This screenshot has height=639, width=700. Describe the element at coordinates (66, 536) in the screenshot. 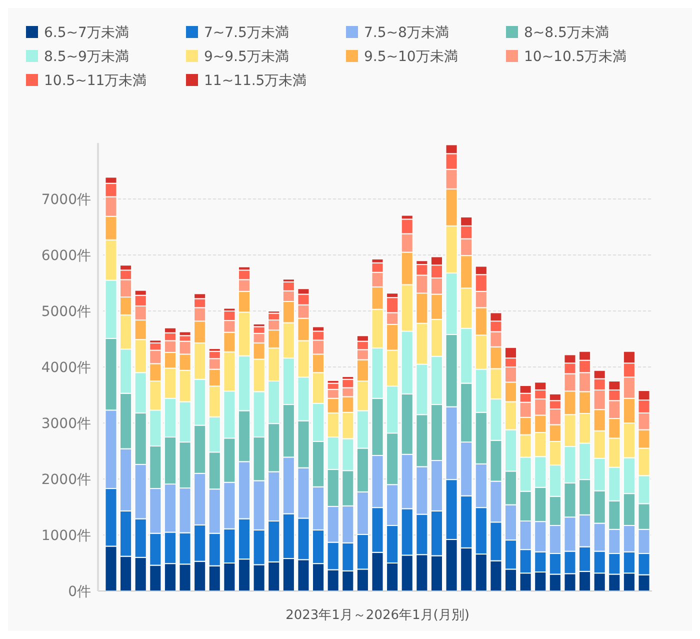

I see `y-tick-label: 1000件` at that location.